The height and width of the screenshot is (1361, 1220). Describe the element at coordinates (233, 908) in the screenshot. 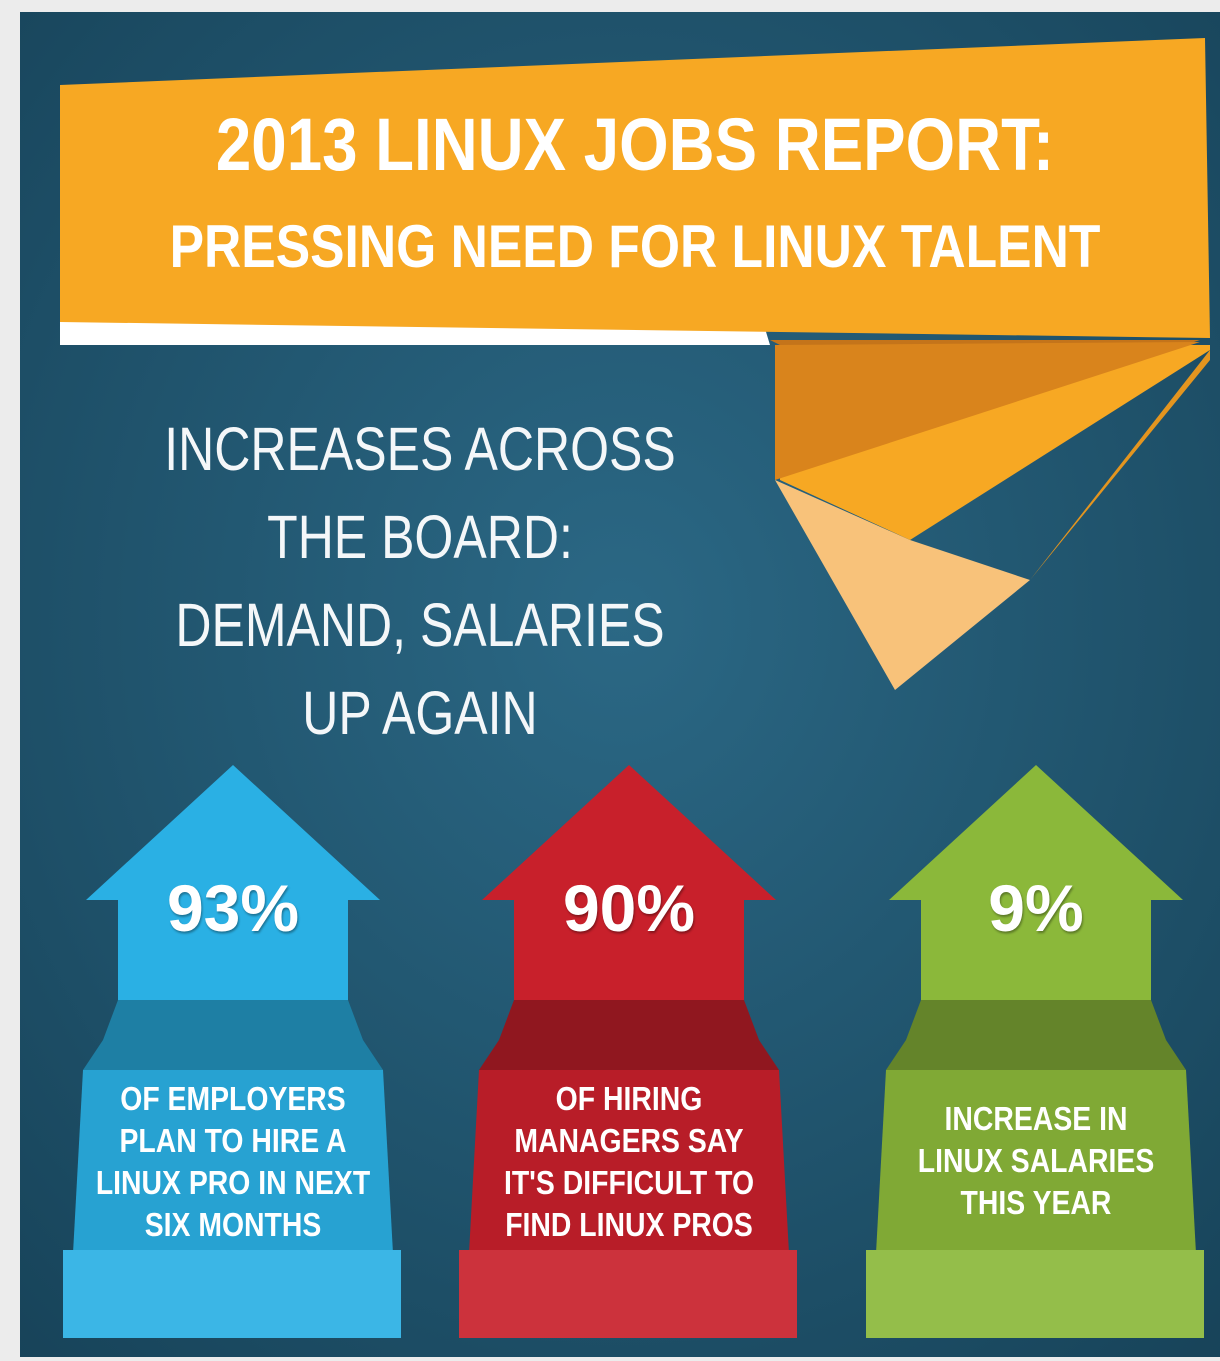

I see `stat-value-employers: 93%` at that location.